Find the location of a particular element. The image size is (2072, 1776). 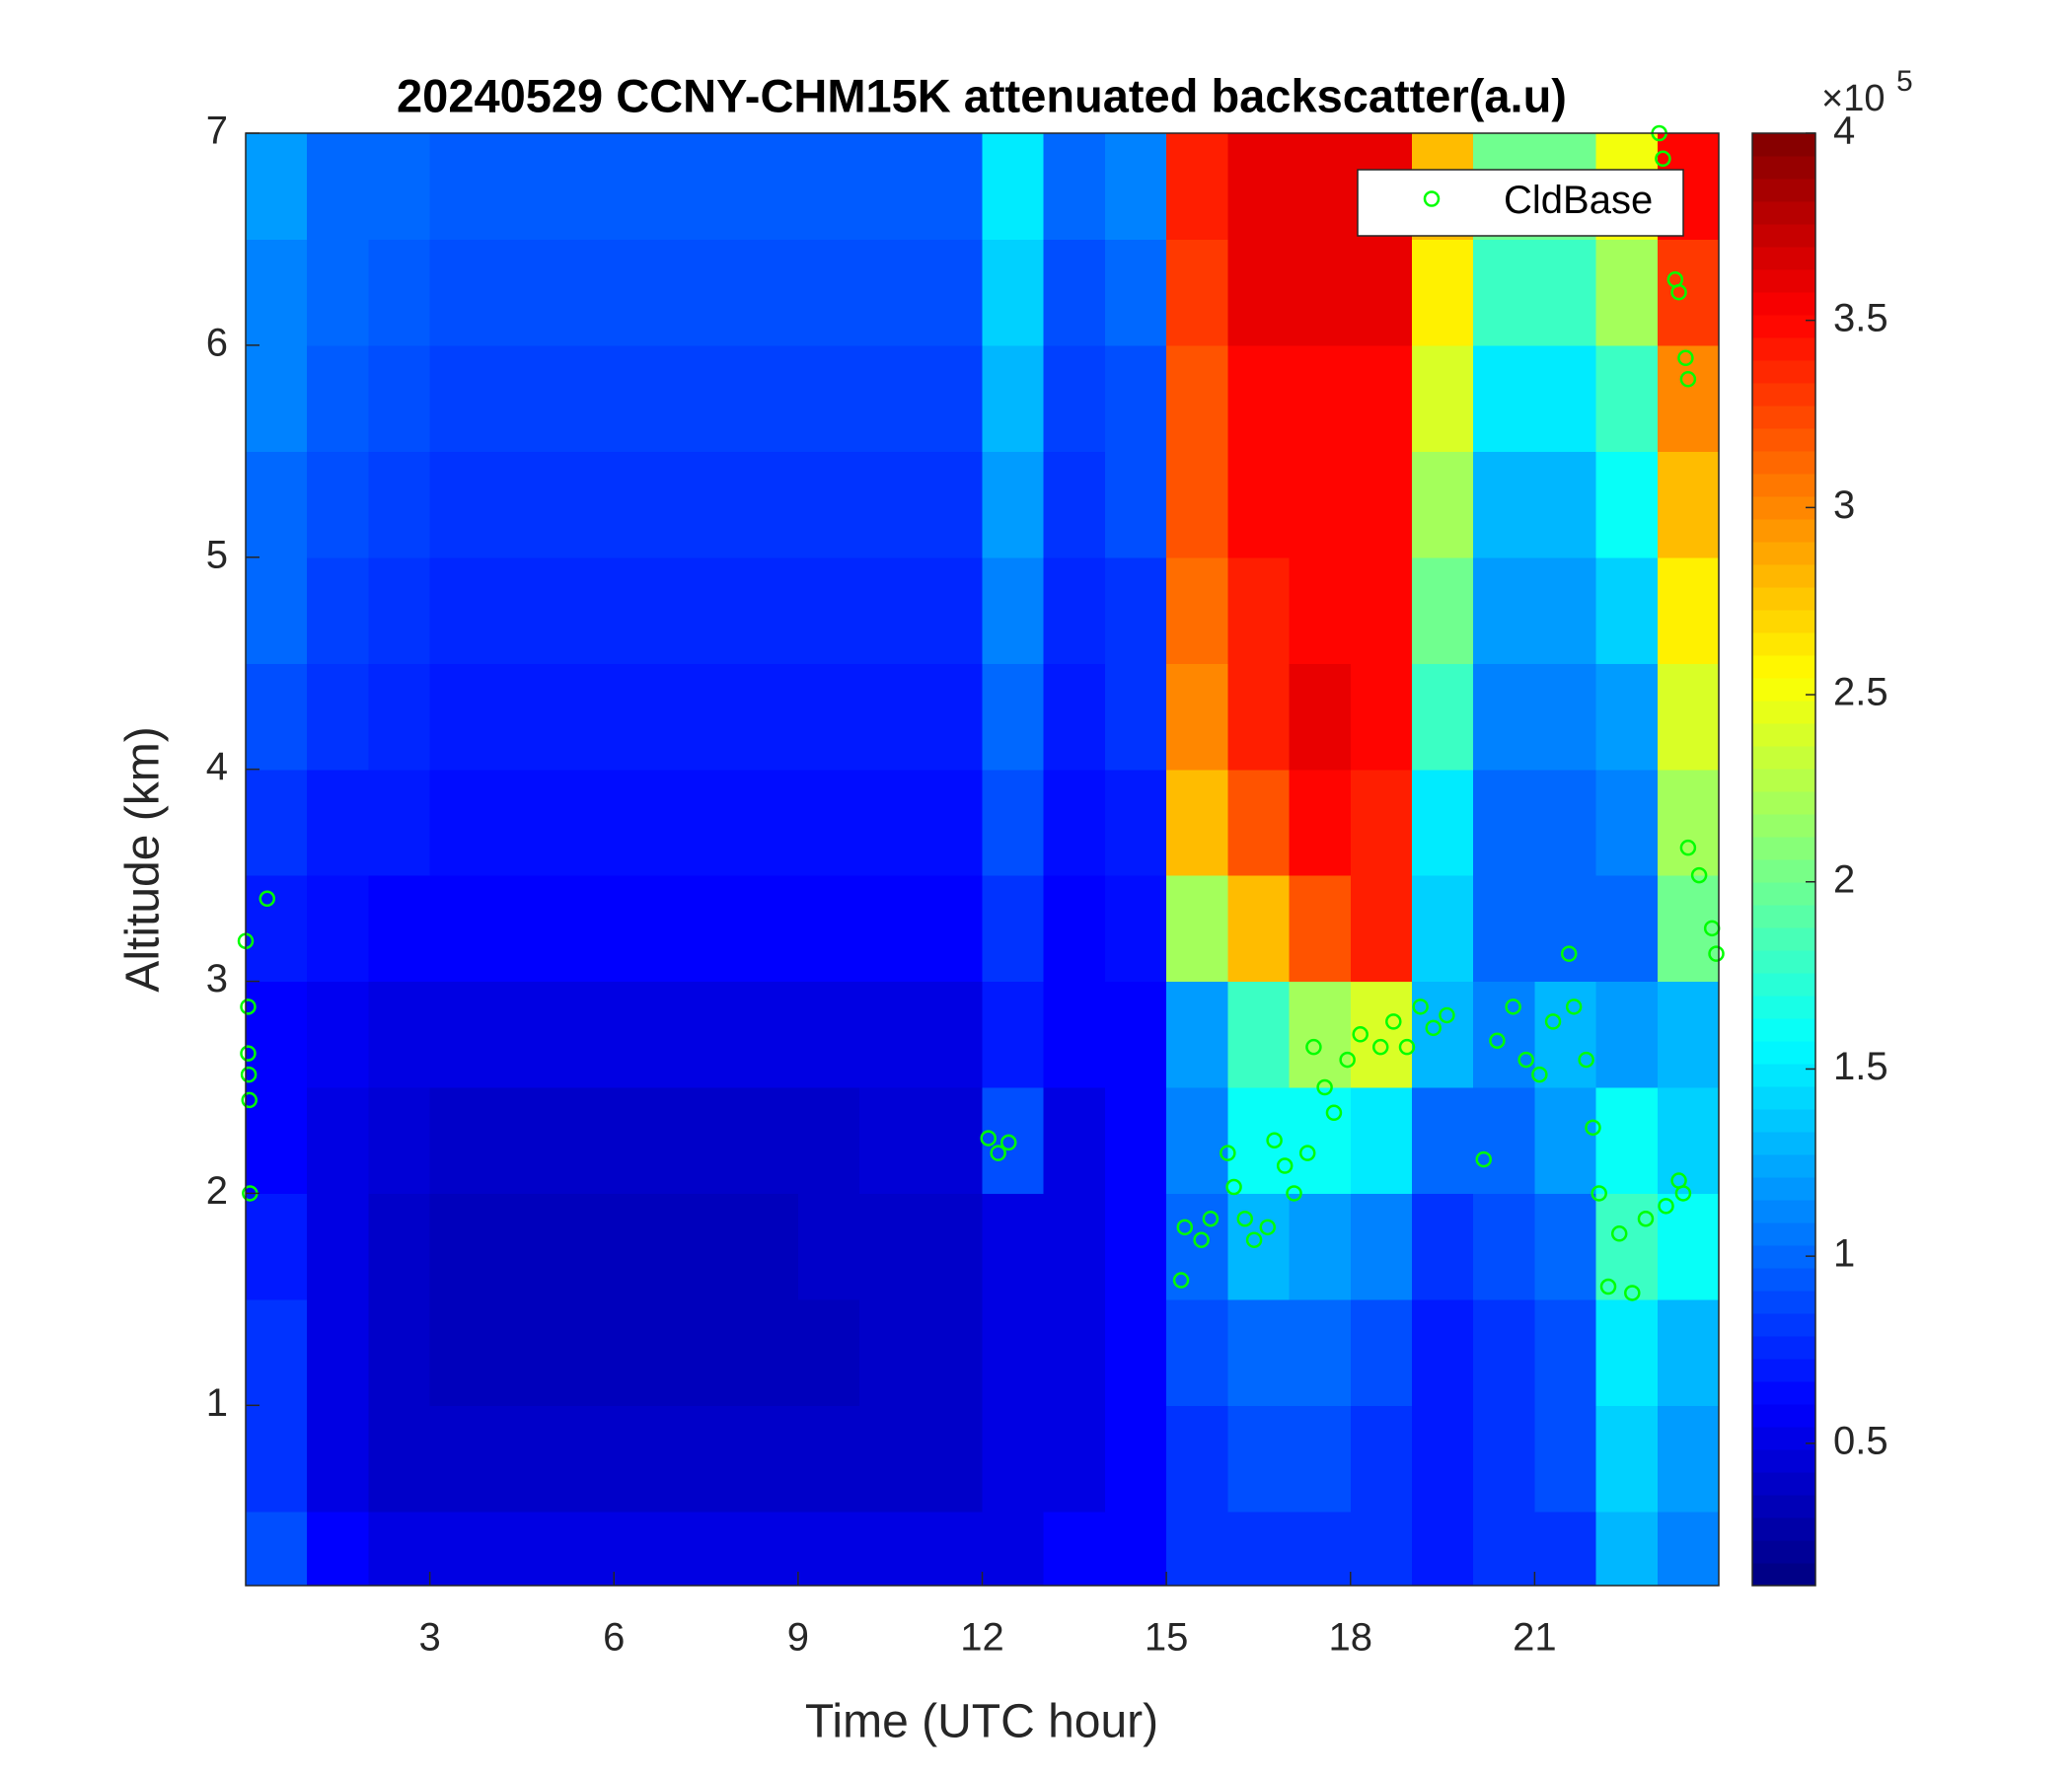

x-tick-label: 12 is located at coordinates (982, 1638).